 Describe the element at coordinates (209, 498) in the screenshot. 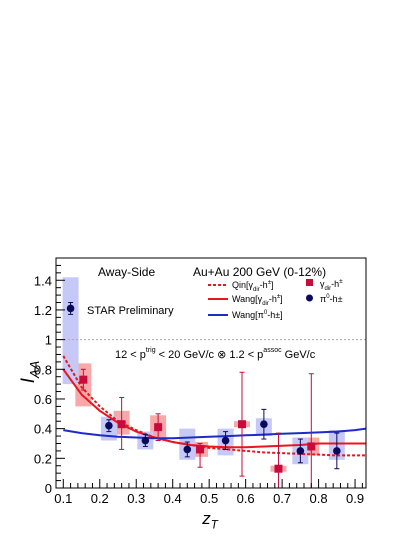

I see `x-tick-label-4: 0.5` at that location.